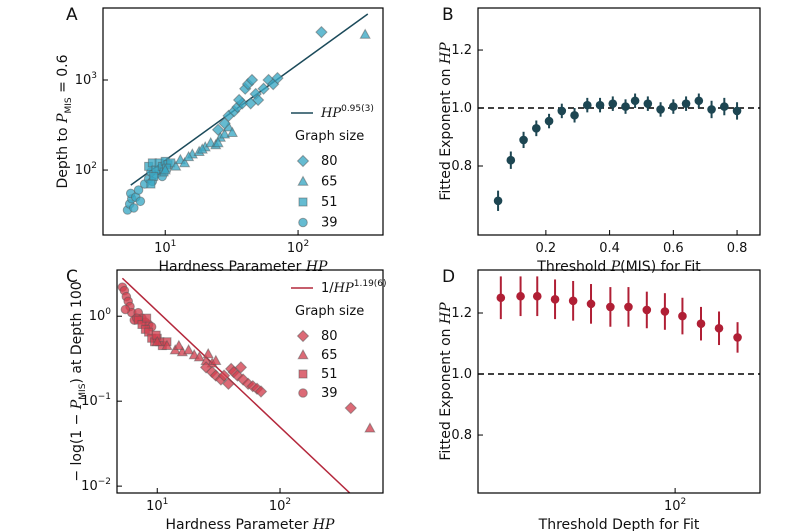 The image size is (803, 531). What do you see at coordinates (96, 400) in the screenshot?
I see `y-tick-label: 10⁻¹` at bounding box center [96, 400].